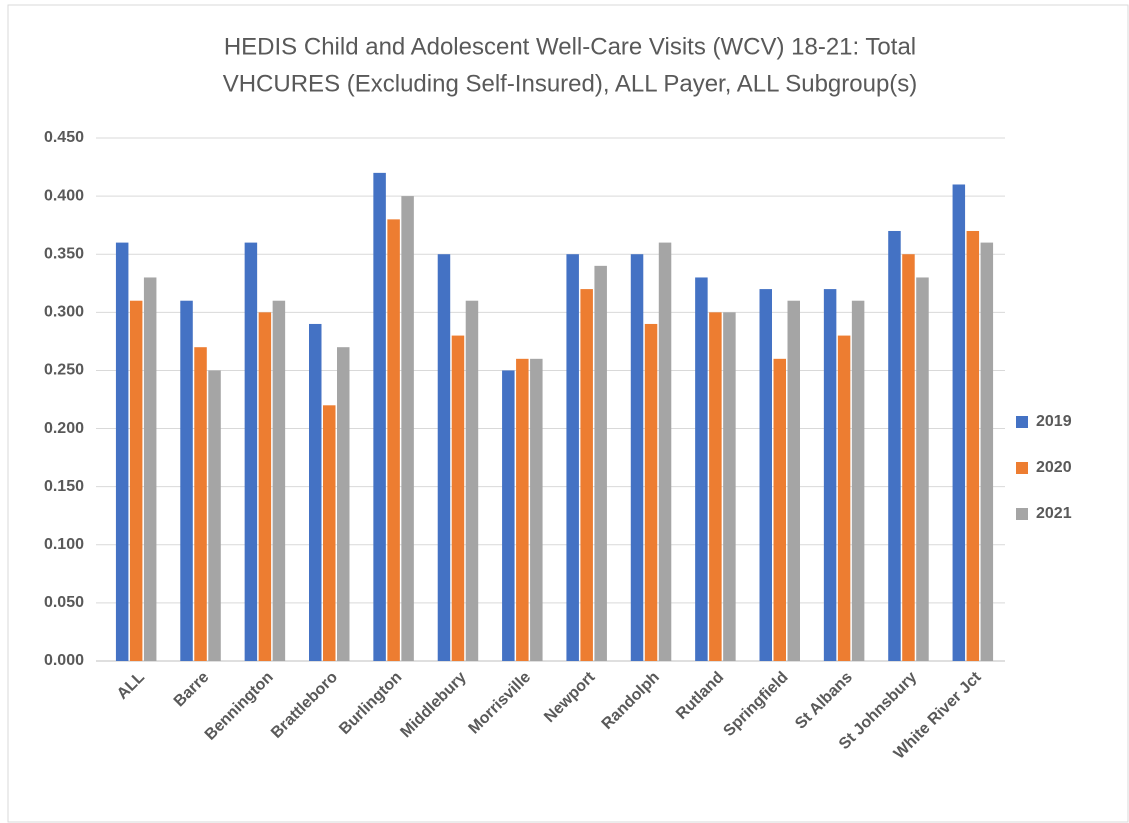 The width and height of the screenshot is (1129, 823). What do you see at coordinates (64, 137) in the screenshot?
I see `y-tick-label: 0.450` at bounding box center [64, 137].